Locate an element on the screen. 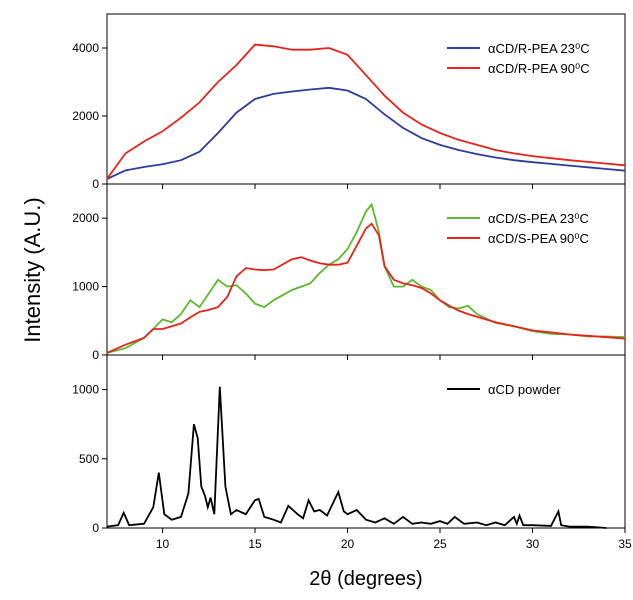  y-tick-label: 500 is located at coordinates (89, 459).